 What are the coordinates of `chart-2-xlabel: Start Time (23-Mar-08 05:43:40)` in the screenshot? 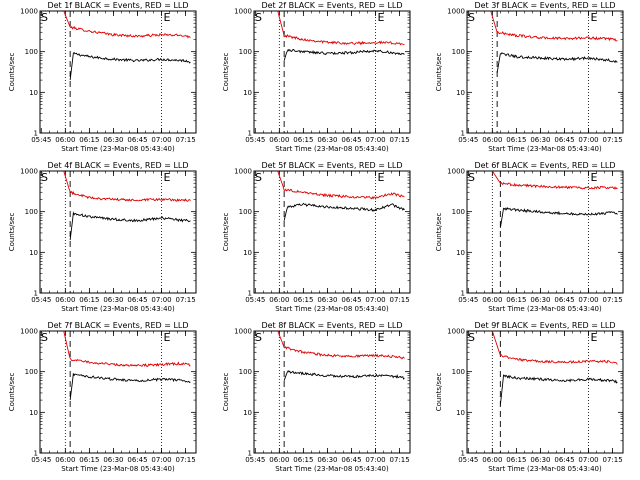 It's located at (332, 149).